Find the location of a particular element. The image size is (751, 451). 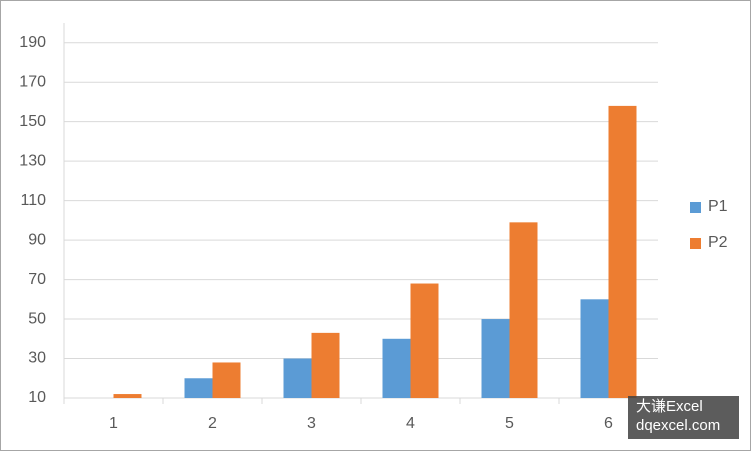

x-tick-label: 5 is located at coordinates (509, 423).